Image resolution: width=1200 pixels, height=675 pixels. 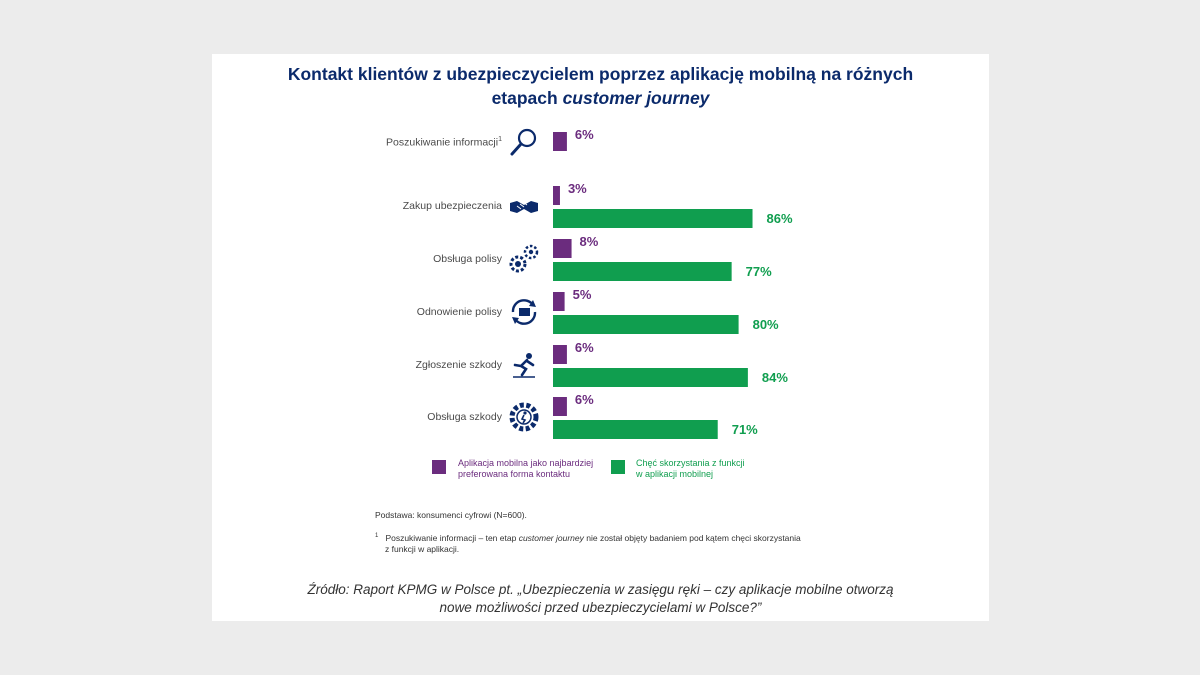 What do you see at coordinates (464, 417) in the screenshot?
I see `category-label: Obsługa szkody` at bounding box center [464, 417].